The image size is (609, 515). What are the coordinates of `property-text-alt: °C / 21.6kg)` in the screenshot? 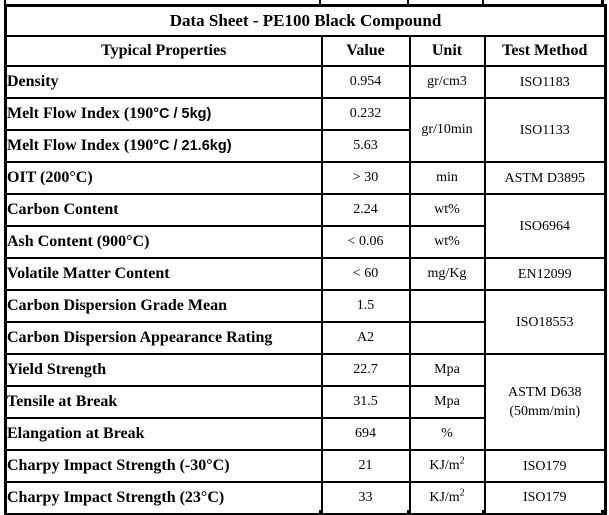 It's located at (192, 146).